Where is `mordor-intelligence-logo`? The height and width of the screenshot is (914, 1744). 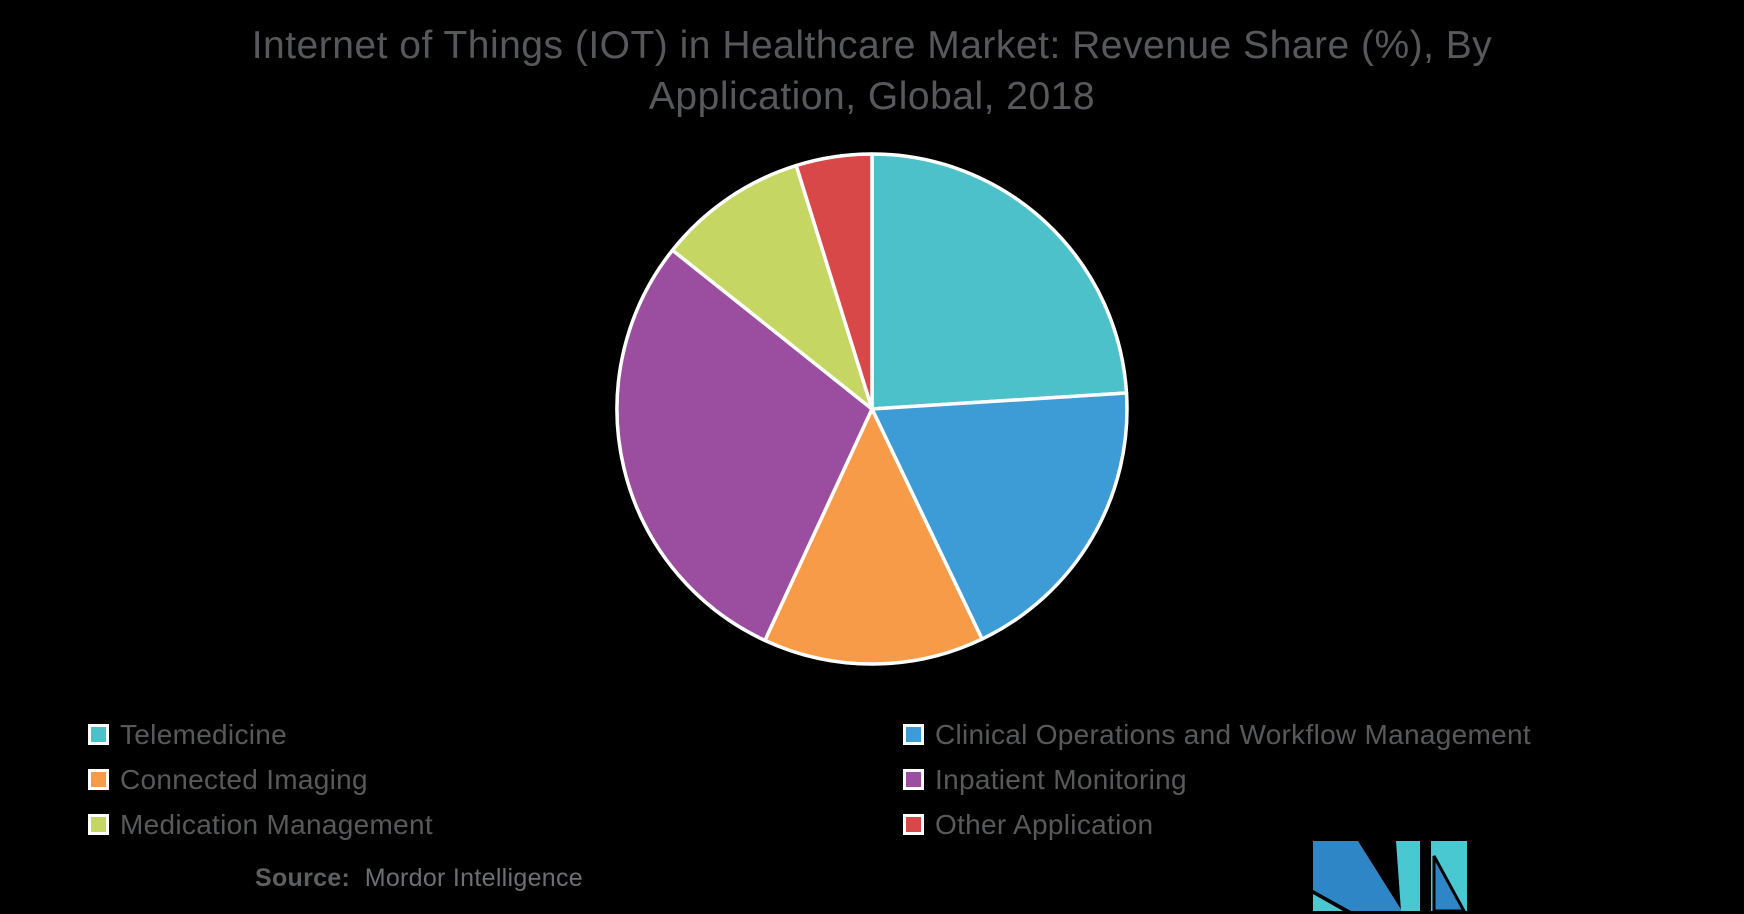 mordor-intelligence-logo is located at coordinates (1390, 876).